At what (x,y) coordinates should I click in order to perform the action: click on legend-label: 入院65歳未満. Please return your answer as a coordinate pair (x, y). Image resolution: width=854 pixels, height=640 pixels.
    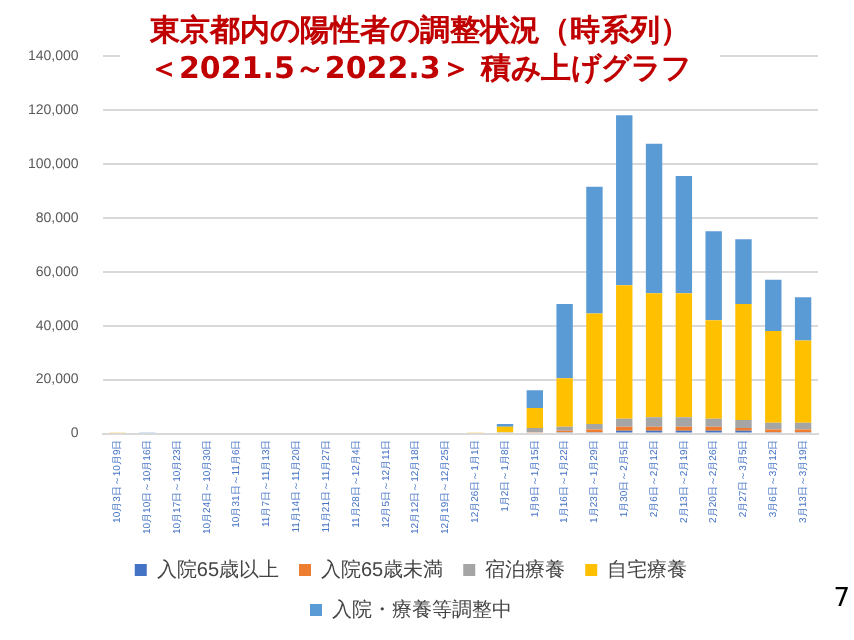
    Looking at the image, I should click on (382, 569).